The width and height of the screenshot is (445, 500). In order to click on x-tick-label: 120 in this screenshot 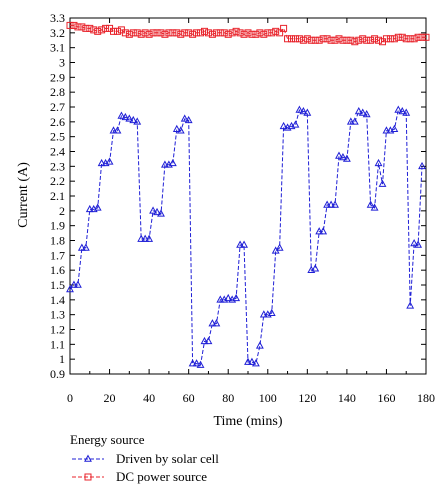, I will do `click(307, 398)`.